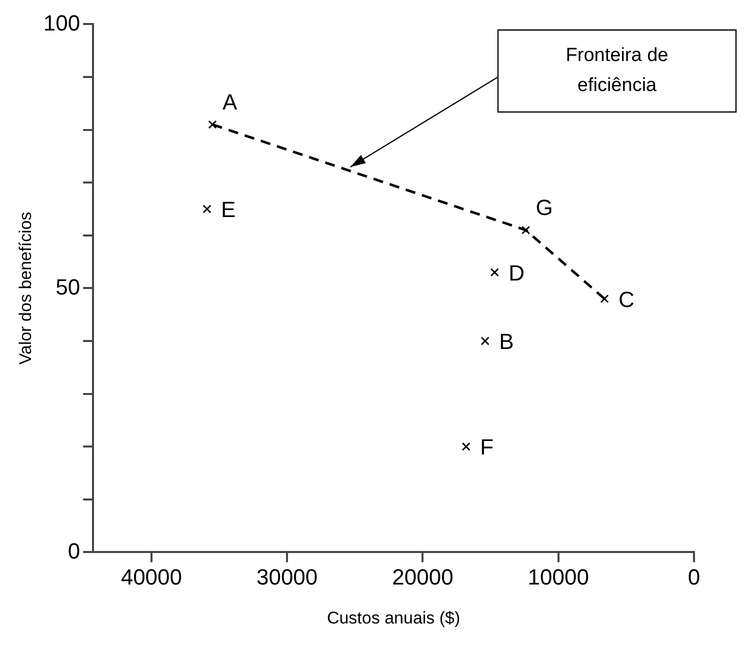 The image size is (746, 645). I want to click on x-tick-label: 0, so click(694, 577).